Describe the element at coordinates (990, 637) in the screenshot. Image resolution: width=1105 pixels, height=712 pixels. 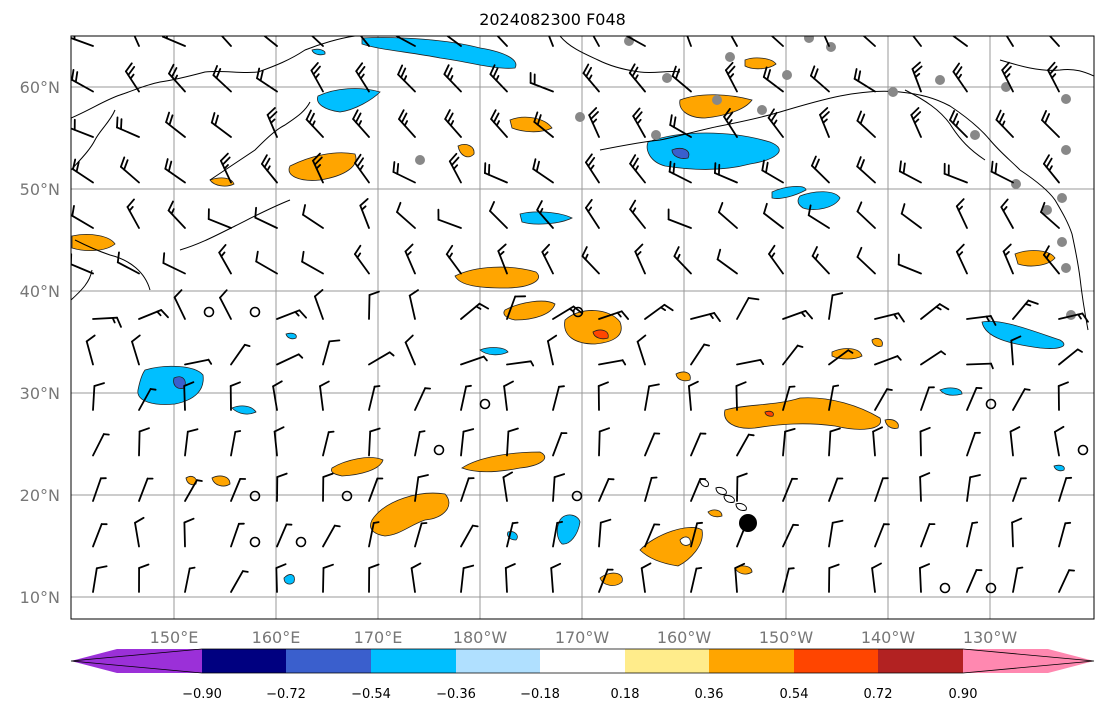
I see `lon-label: 130°W` at that location.